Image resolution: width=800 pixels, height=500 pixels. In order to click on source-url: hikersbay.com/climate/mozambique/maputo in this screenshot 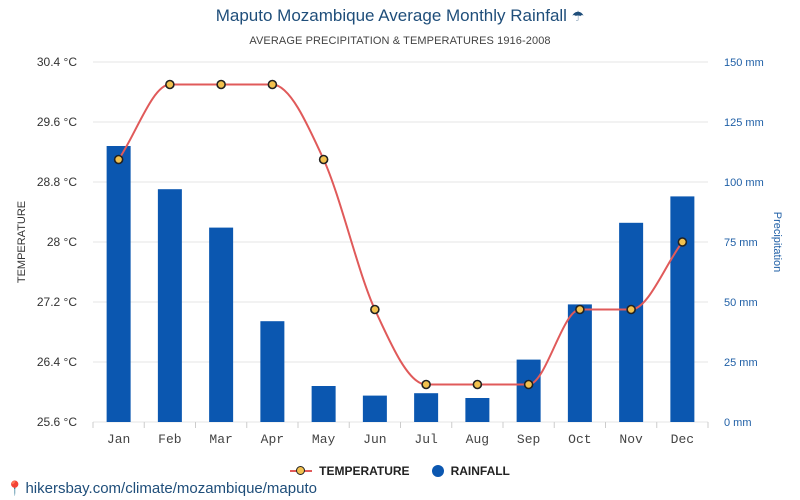, I will do `click(171, 488)`.